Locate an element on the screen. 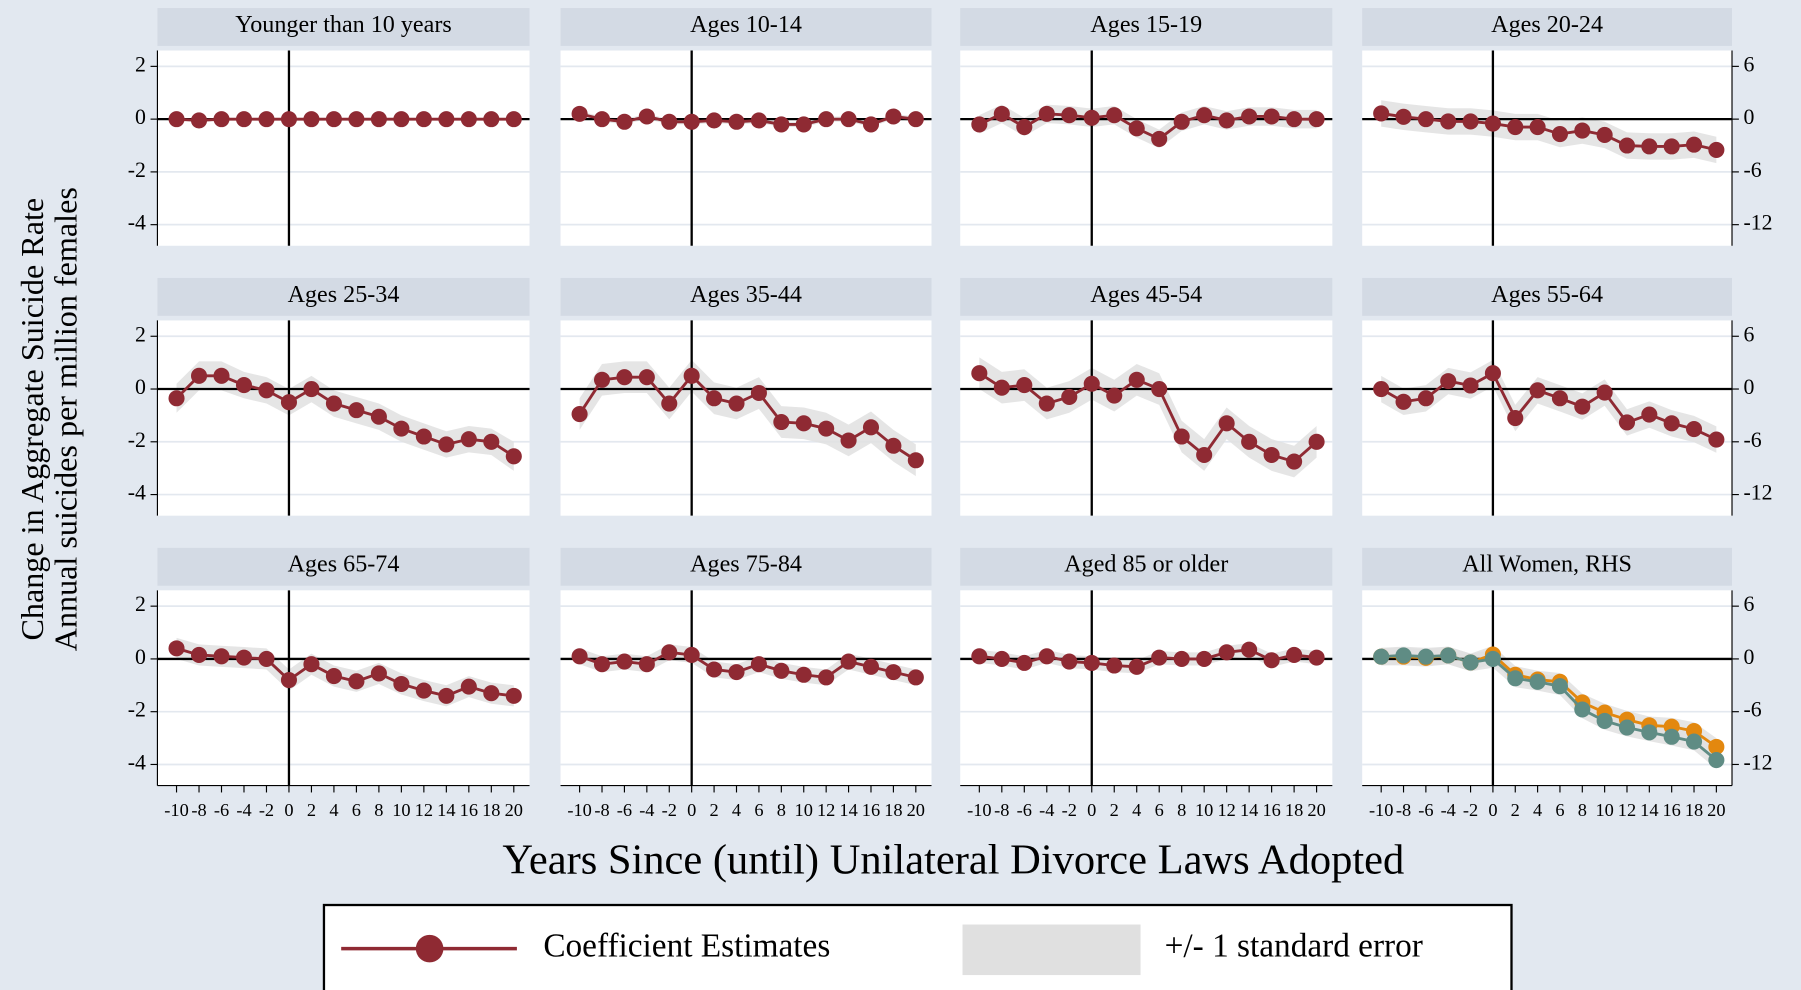 This screenshot has height=990, width=1801. x-tick-label: -4 is located at coordinates (243, 810).